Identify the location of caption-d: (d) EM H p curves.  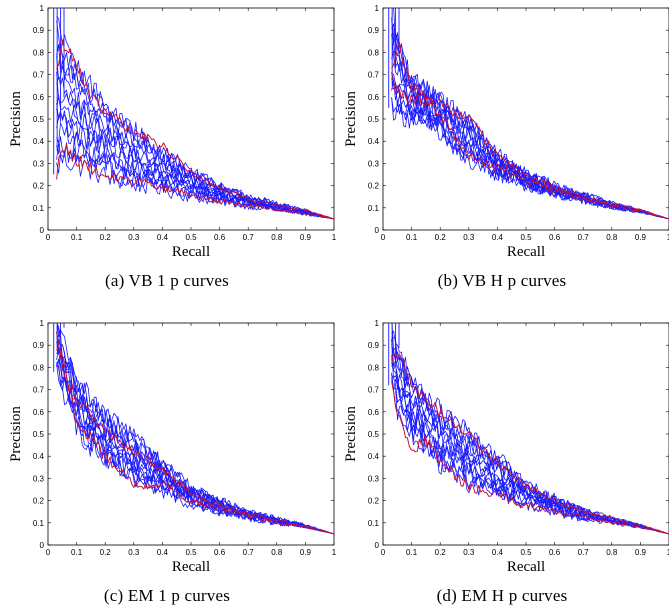
(502, 595).